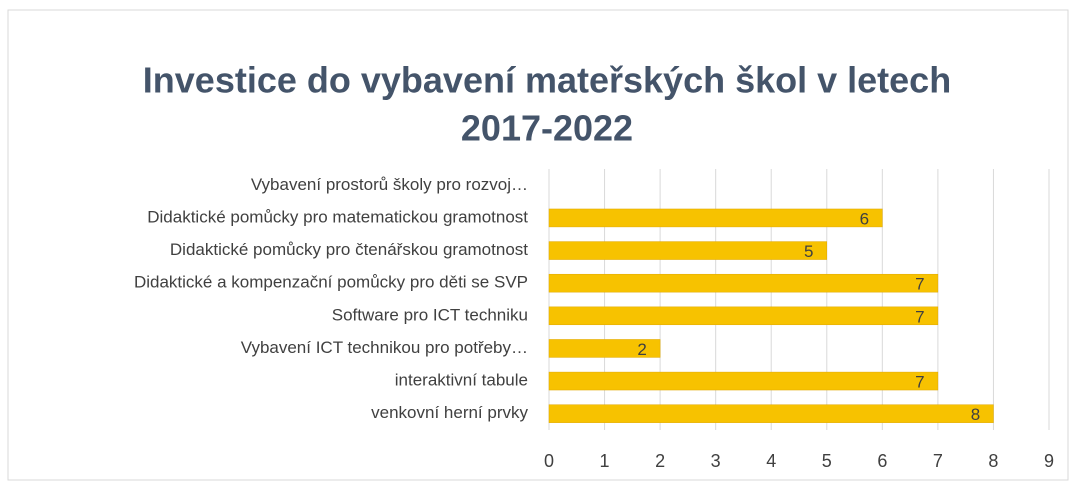  Describe the element at coordinates (1049, 461) in the screenshot. I see `x-tick-label: 9` at that location.